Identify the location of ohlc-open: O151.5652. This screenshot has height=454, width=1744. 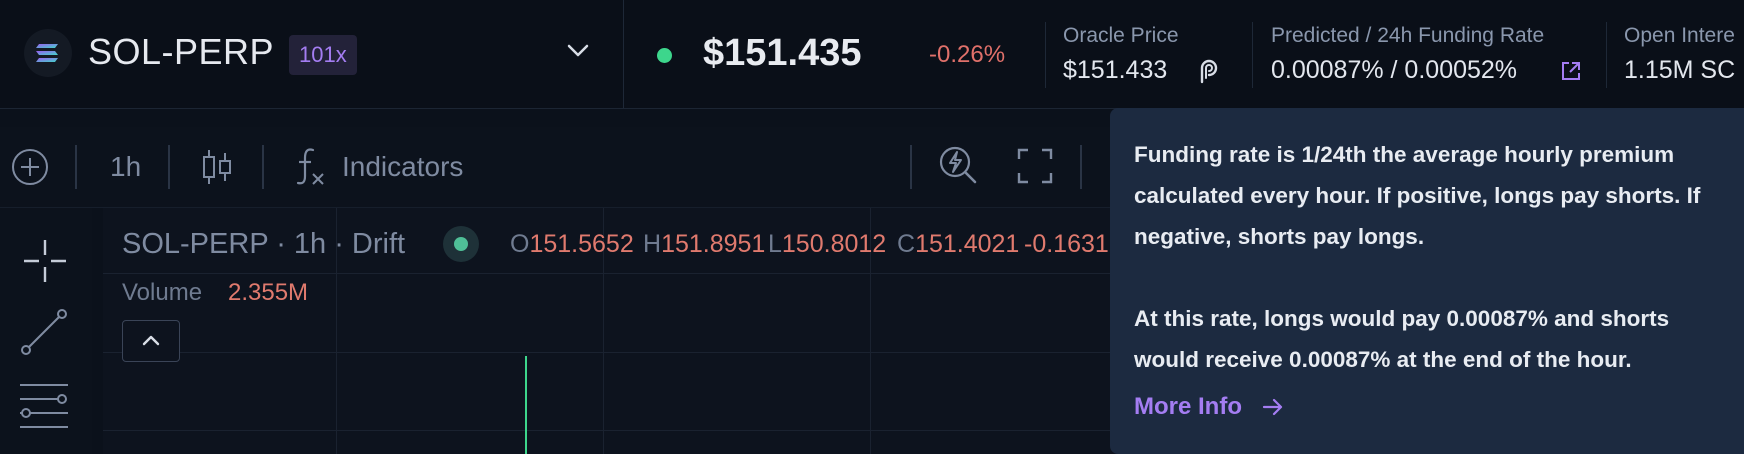
(572, 244).